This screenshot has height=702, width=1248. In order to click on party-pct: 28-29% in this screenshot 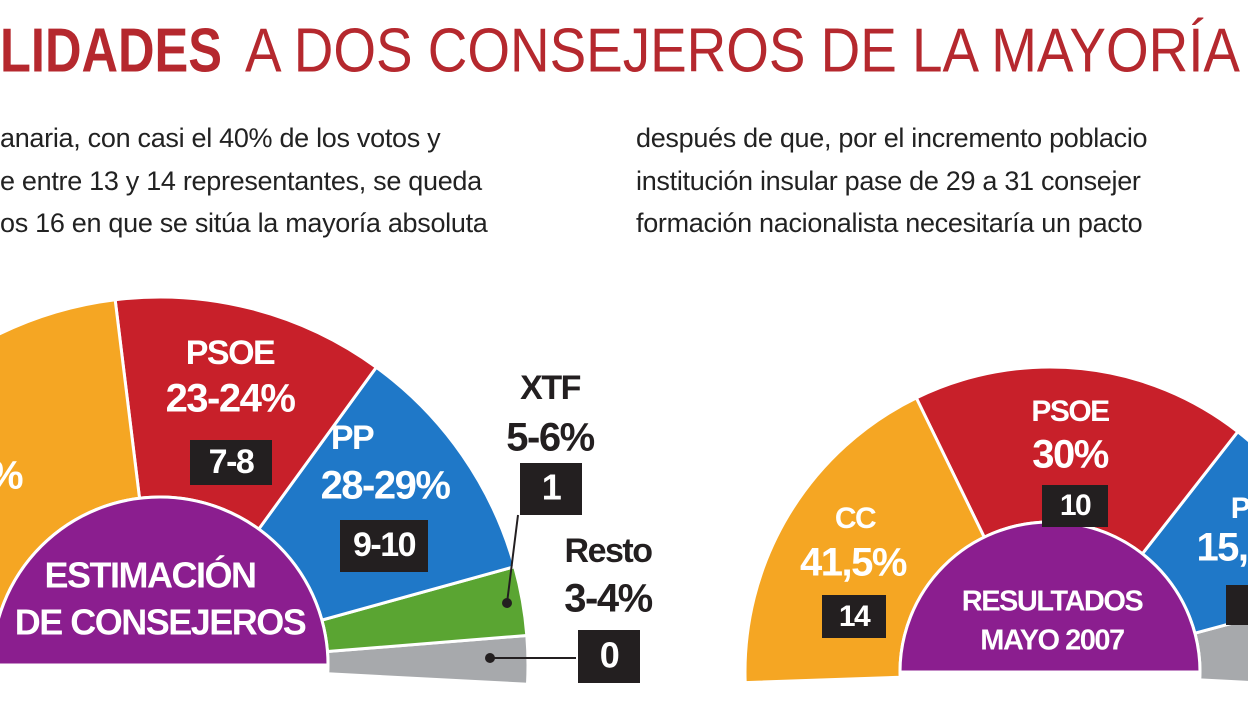, I will do `click(386, 486)`.